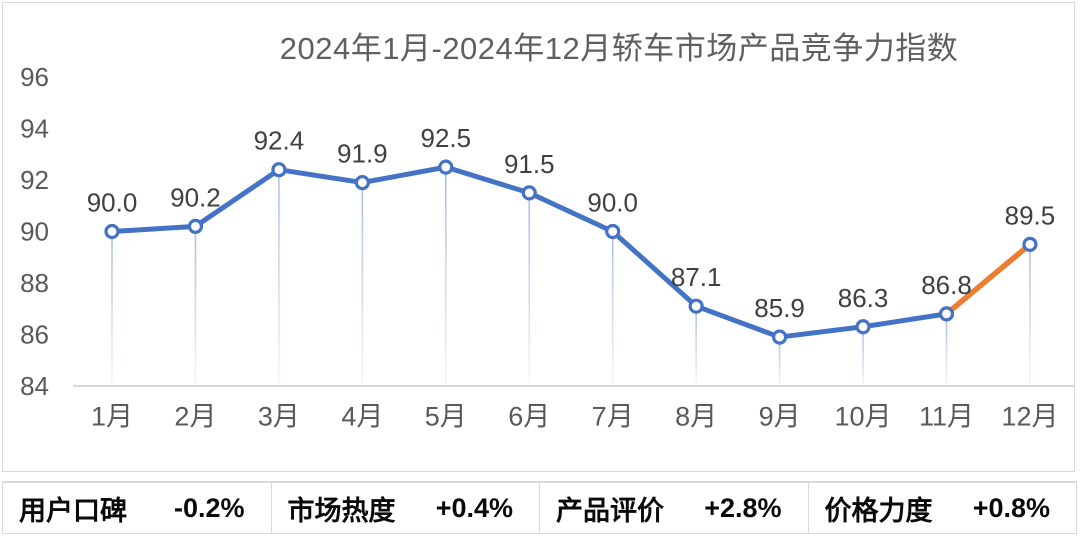  What do you see at coordinates (779, 308) in the screenshot?
I see `data-point-label: 85.9` at bounding box center [779, 308].